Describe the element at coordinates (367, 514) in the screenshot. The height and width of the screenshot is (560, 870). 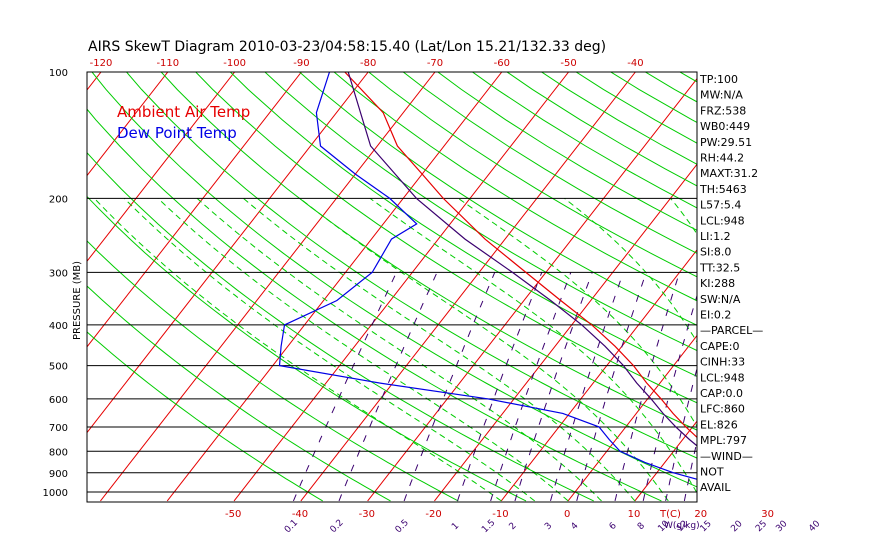
I see `bottom-temperature-tick: -30` at that location.